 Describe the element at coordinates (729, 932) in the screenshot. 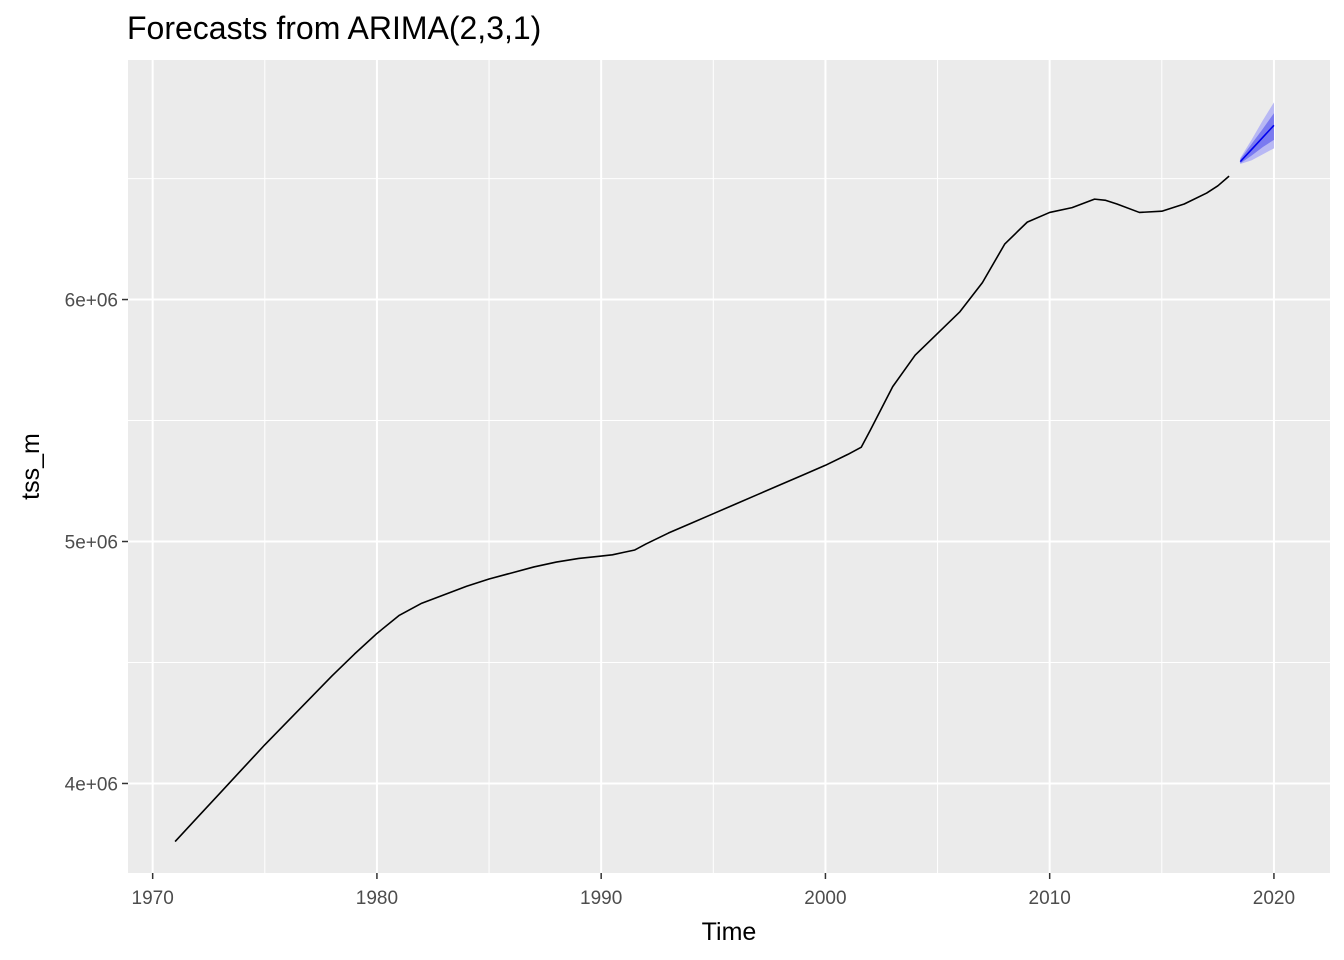

I see `x-axis-title: Time` at that location.